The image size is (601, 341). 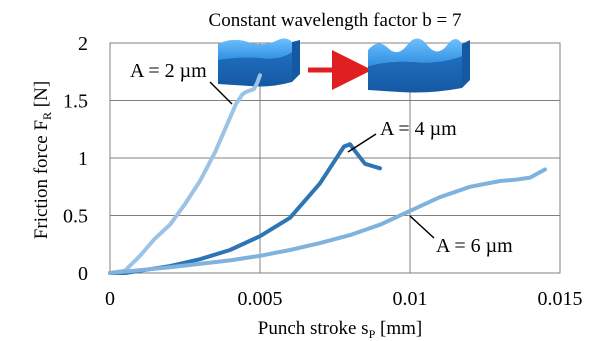 What do you see at coordinates (260, 299) in the screenshot?
I see `x-tick-label: 0.005` at bounding box center [260, 299].